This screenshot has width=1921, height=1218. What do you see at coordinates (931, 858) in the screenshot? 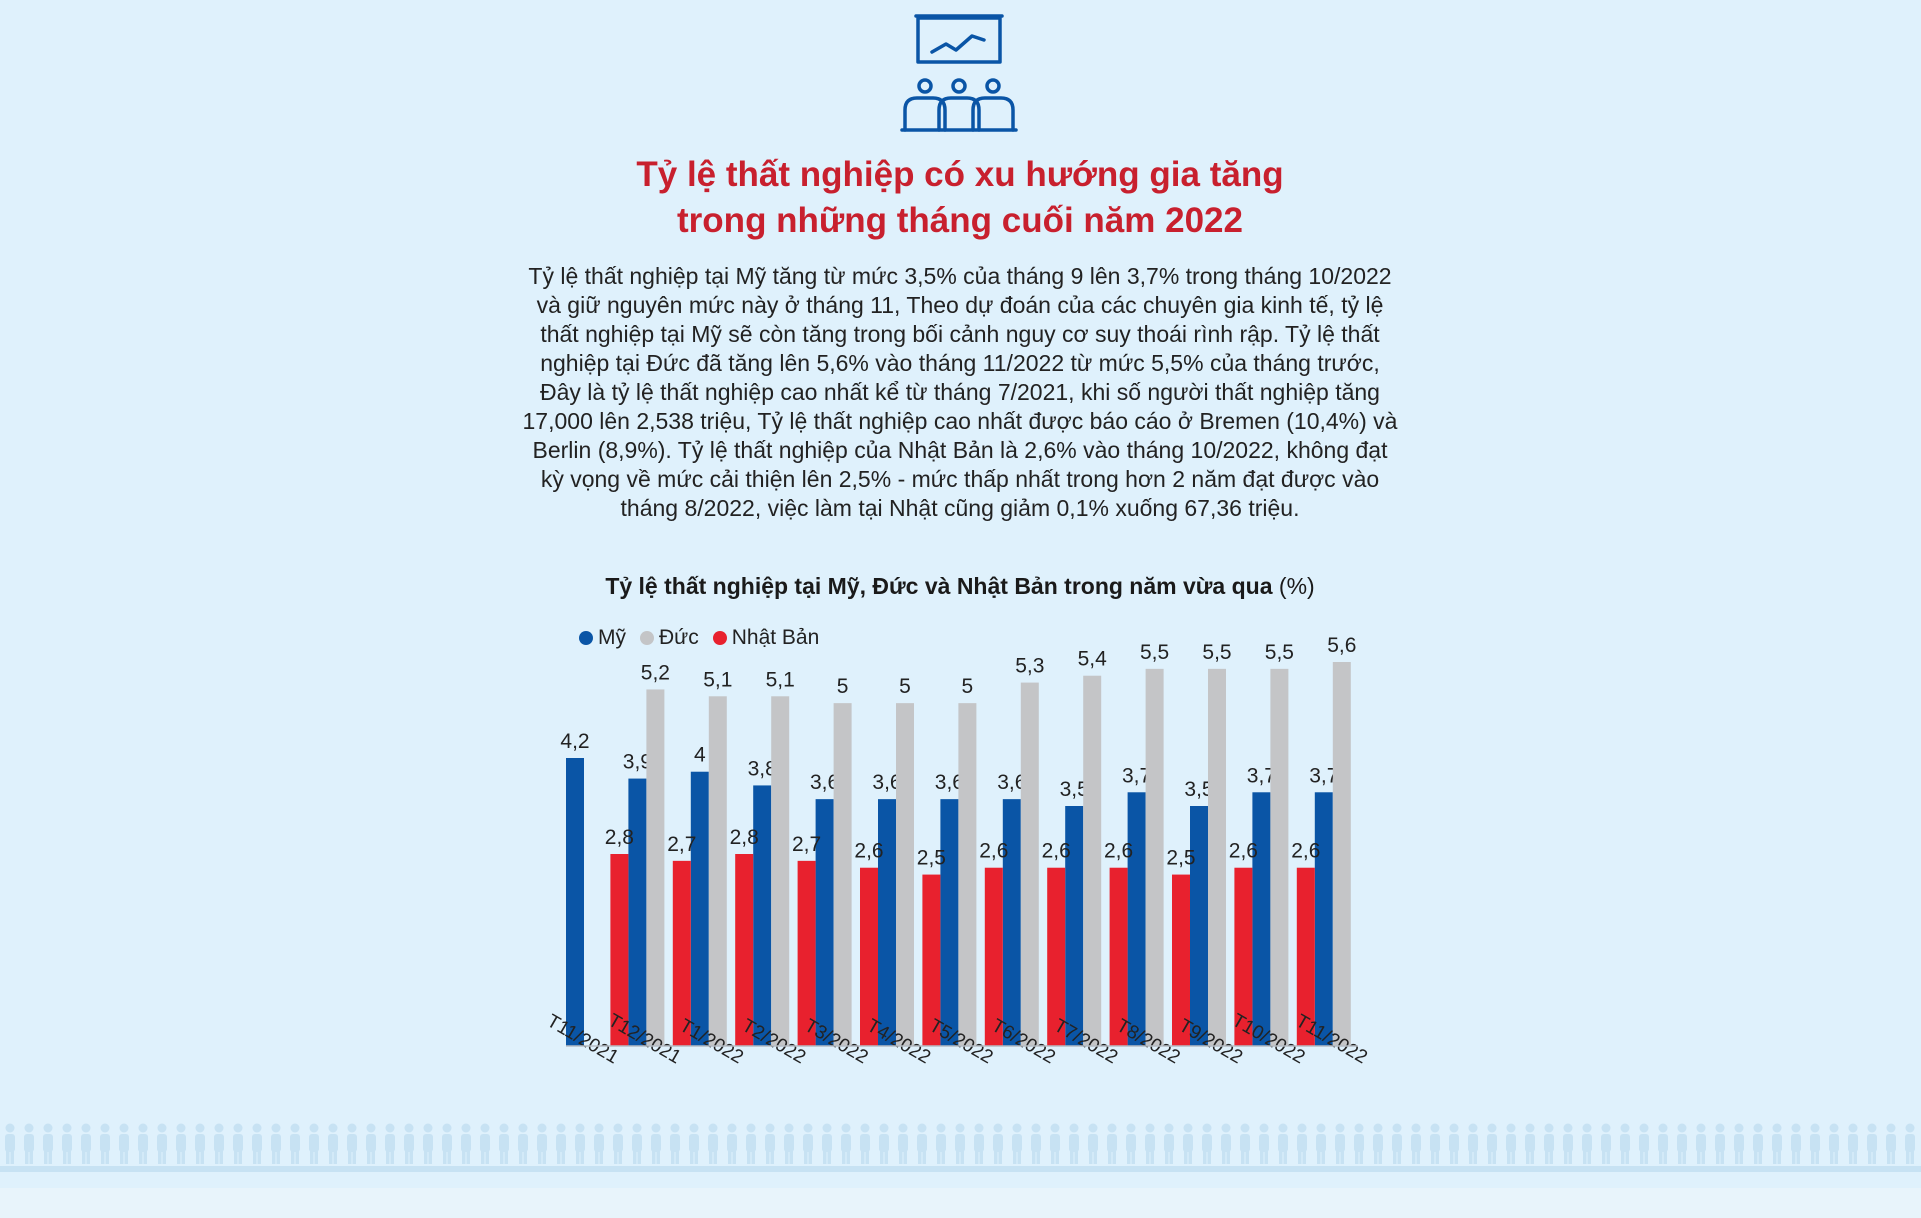
I see `data-label-2-6: 2,5` at bounding box center [931, 858].